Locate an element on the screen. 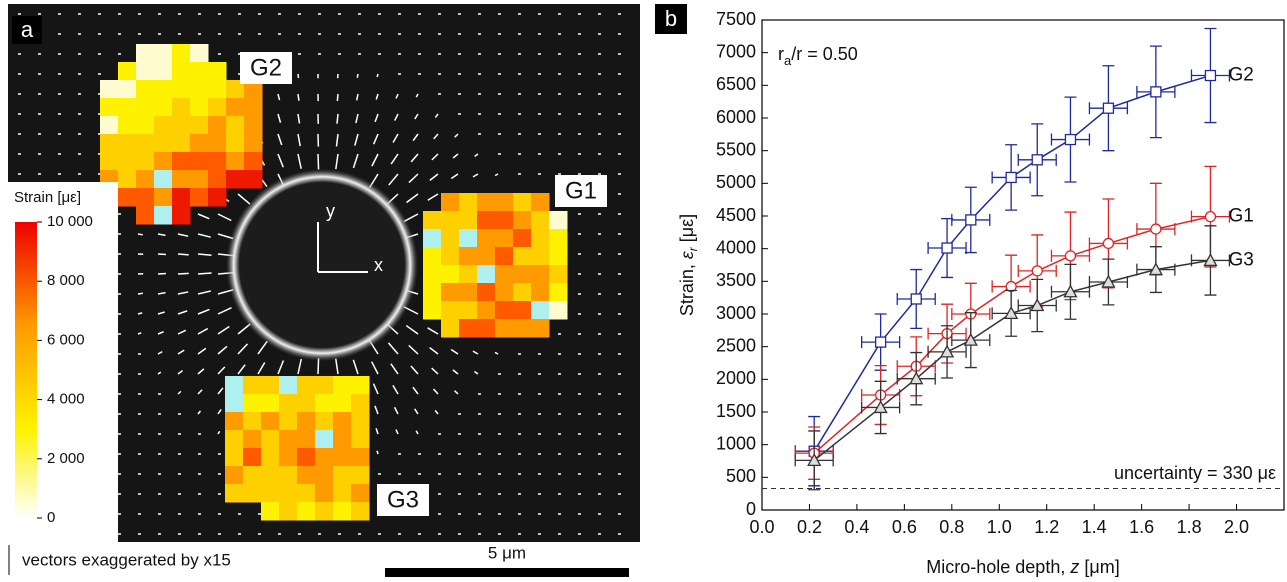 The width and height of the screenshot is (1287, 582). y-tick-label: 5000 is located at coordinates (736, 182).